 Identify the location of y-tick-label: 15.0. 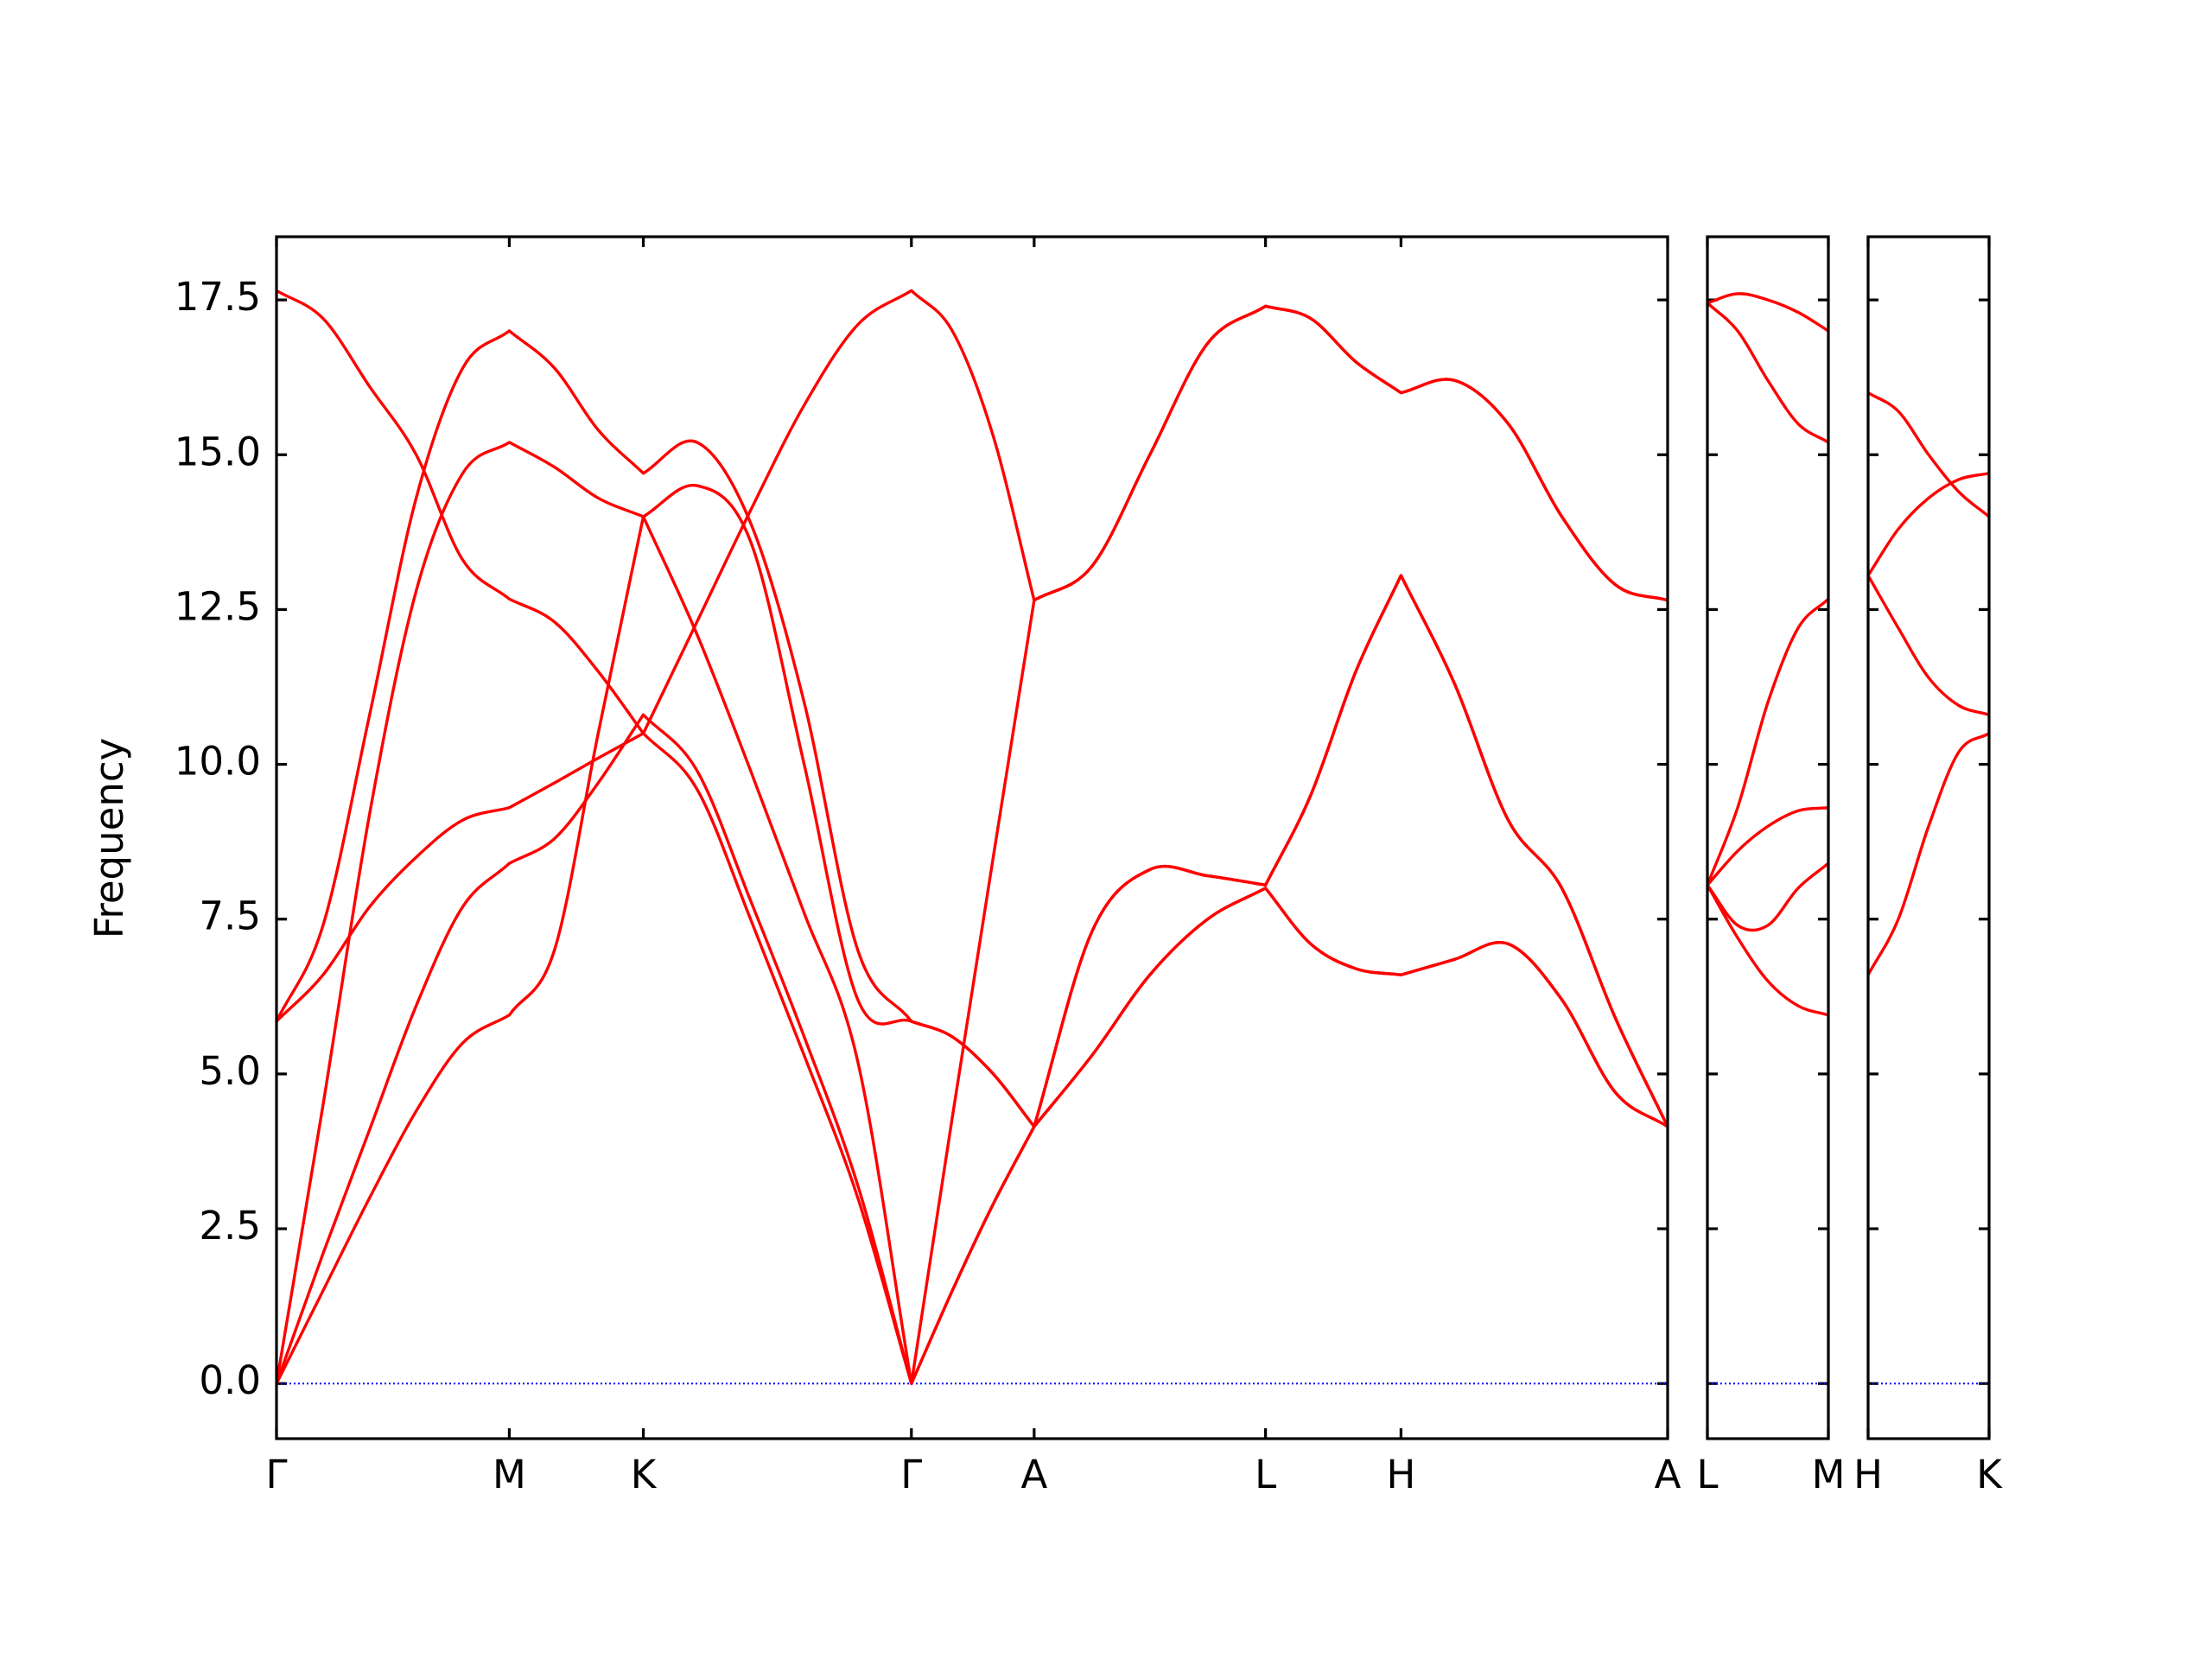
(218, 451).